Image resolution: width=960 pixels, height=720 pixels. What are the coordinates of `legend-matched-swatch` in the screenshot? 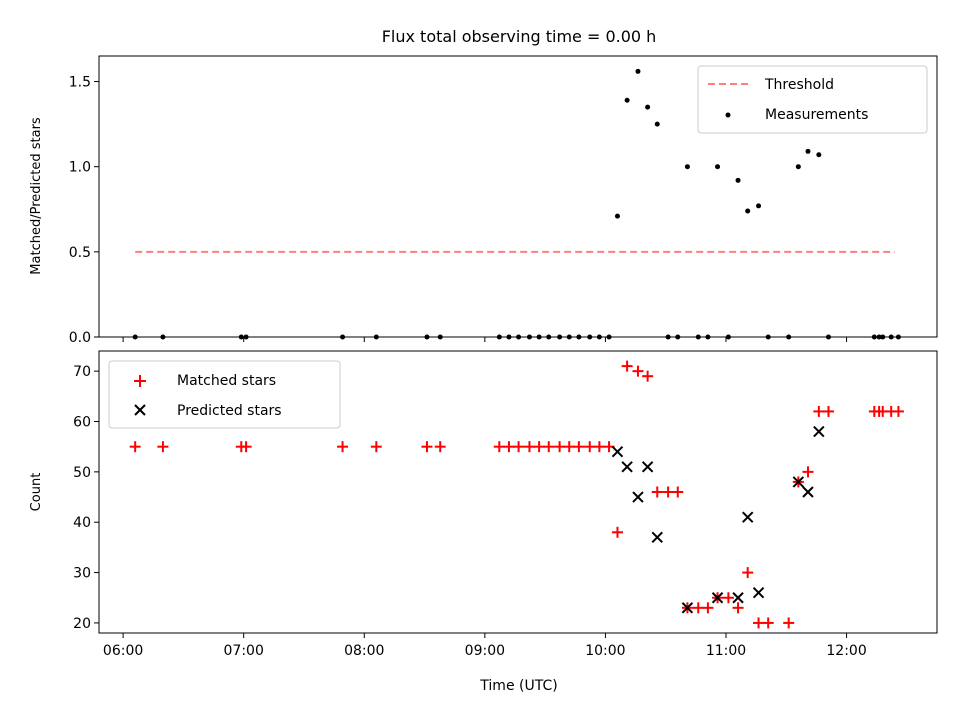 It's located at (140, 381).